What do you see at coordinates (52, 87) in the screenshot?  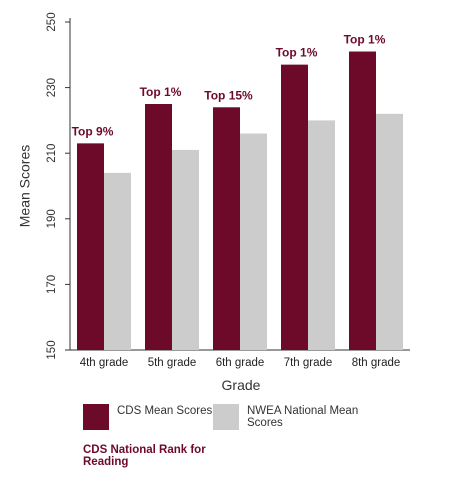 I see `y-tick-label: 230` at bounding box center [52, 87].